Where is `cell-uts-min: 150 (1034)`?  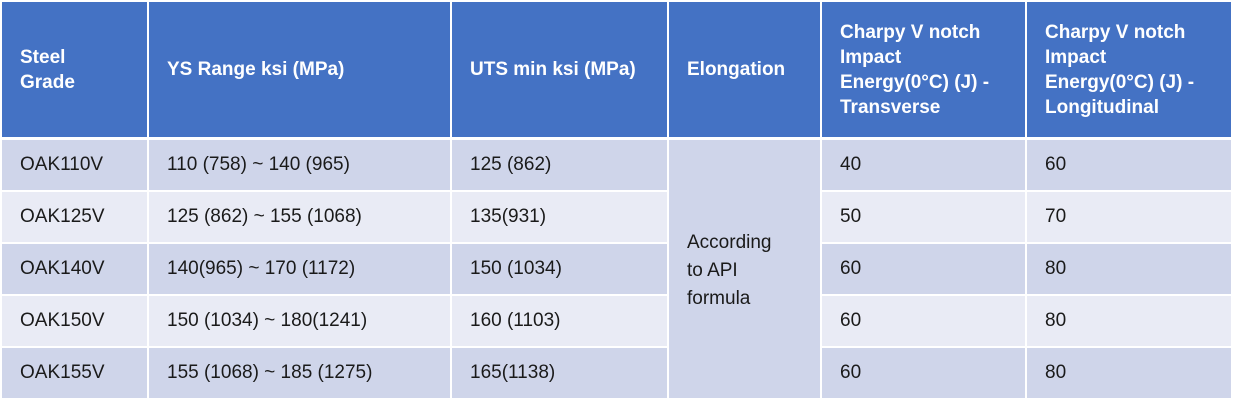 cell-uts-min: 150 (1034) is located at coordinates (560, 270).